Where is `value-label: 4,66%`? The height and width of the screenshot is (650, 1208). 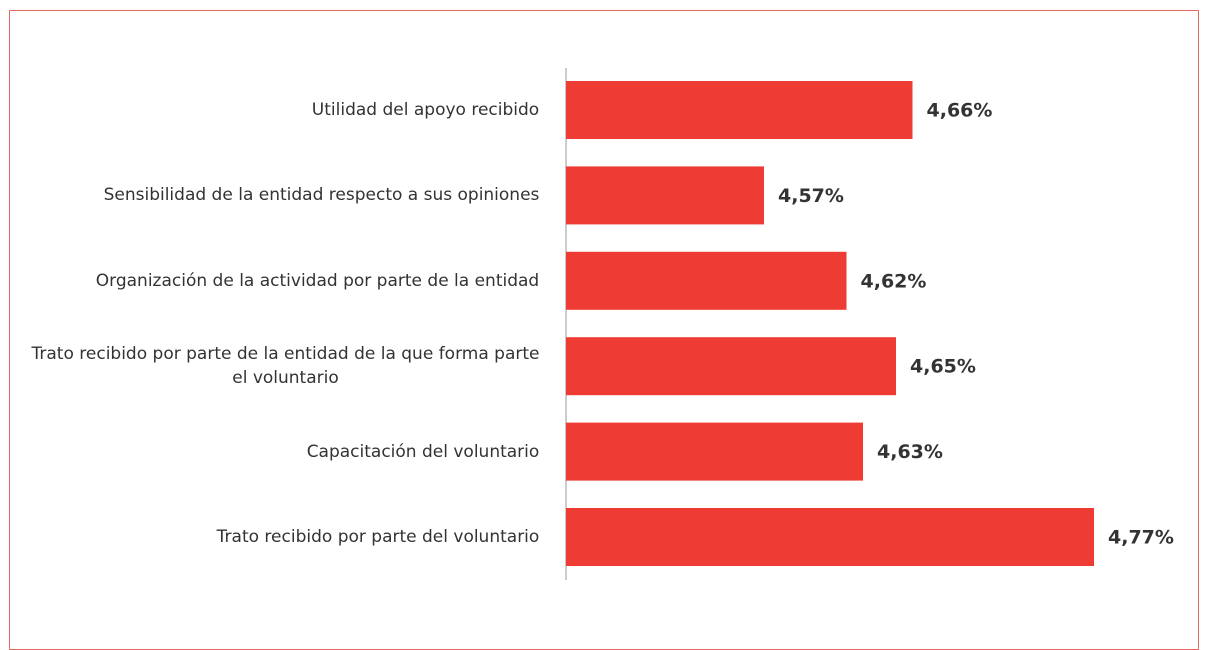 value-label: 4,66% is located at coordinates (960, 111).